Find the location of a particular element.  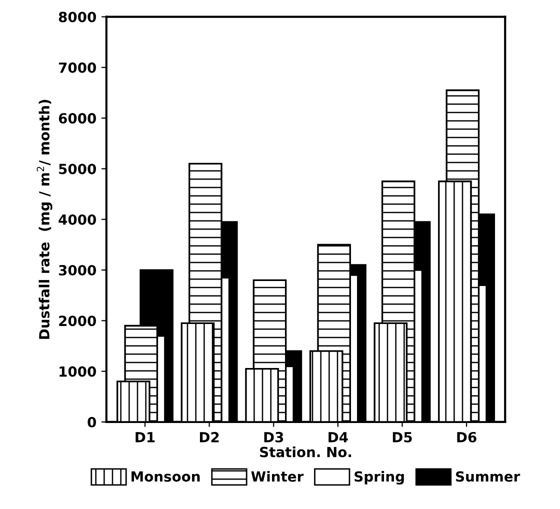

y-tick-label: 3000 is located at coordinates (77, 270).